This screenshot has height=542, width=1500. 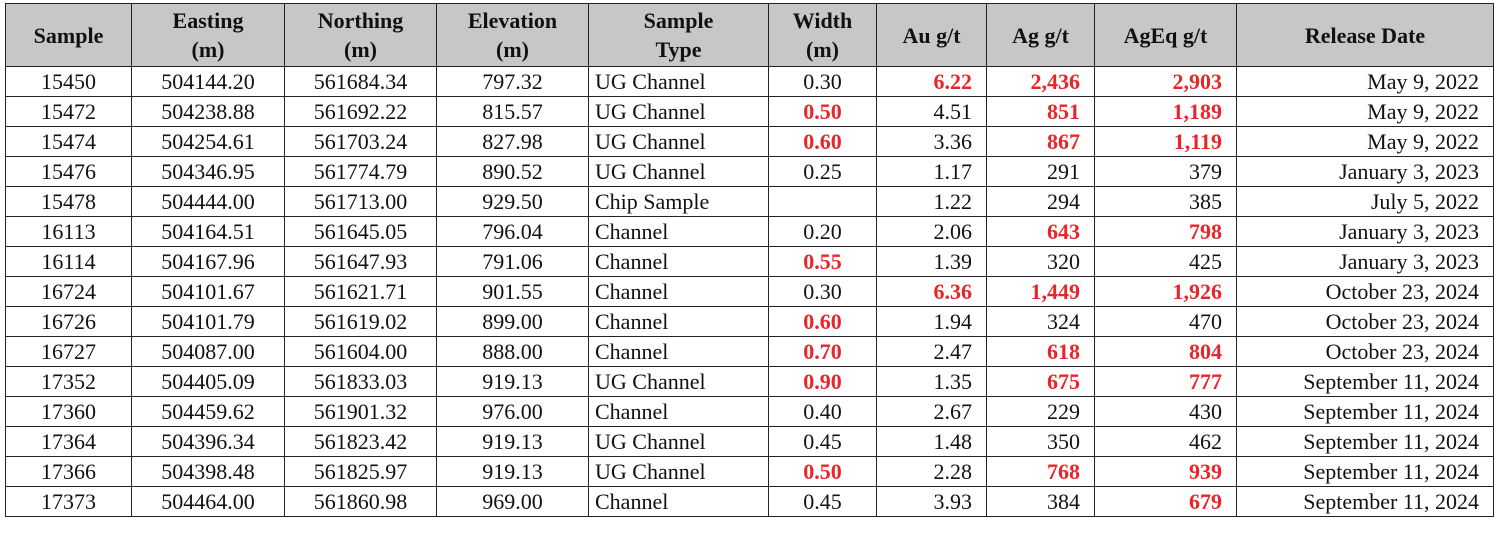 What do you see at coordinates (1040, 321) in the screenshot?
I see `table-cell: 324` at bounding box center [1040, 321].